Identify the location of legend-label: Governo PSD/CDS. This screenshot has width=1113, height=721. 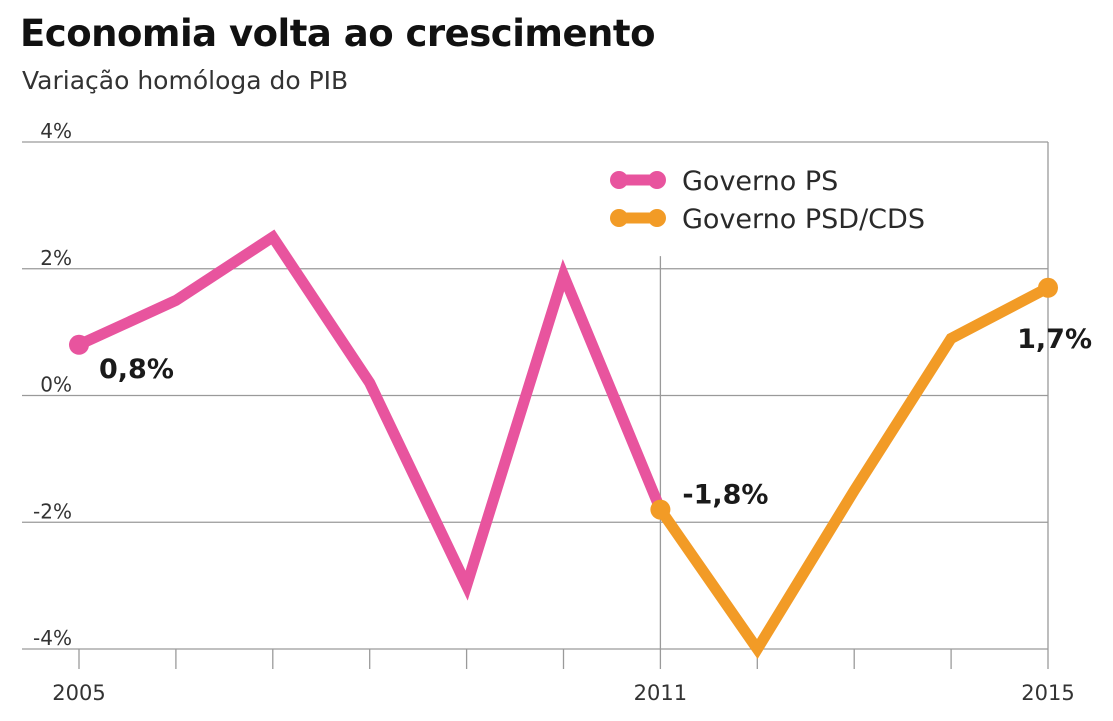
(803, 219).